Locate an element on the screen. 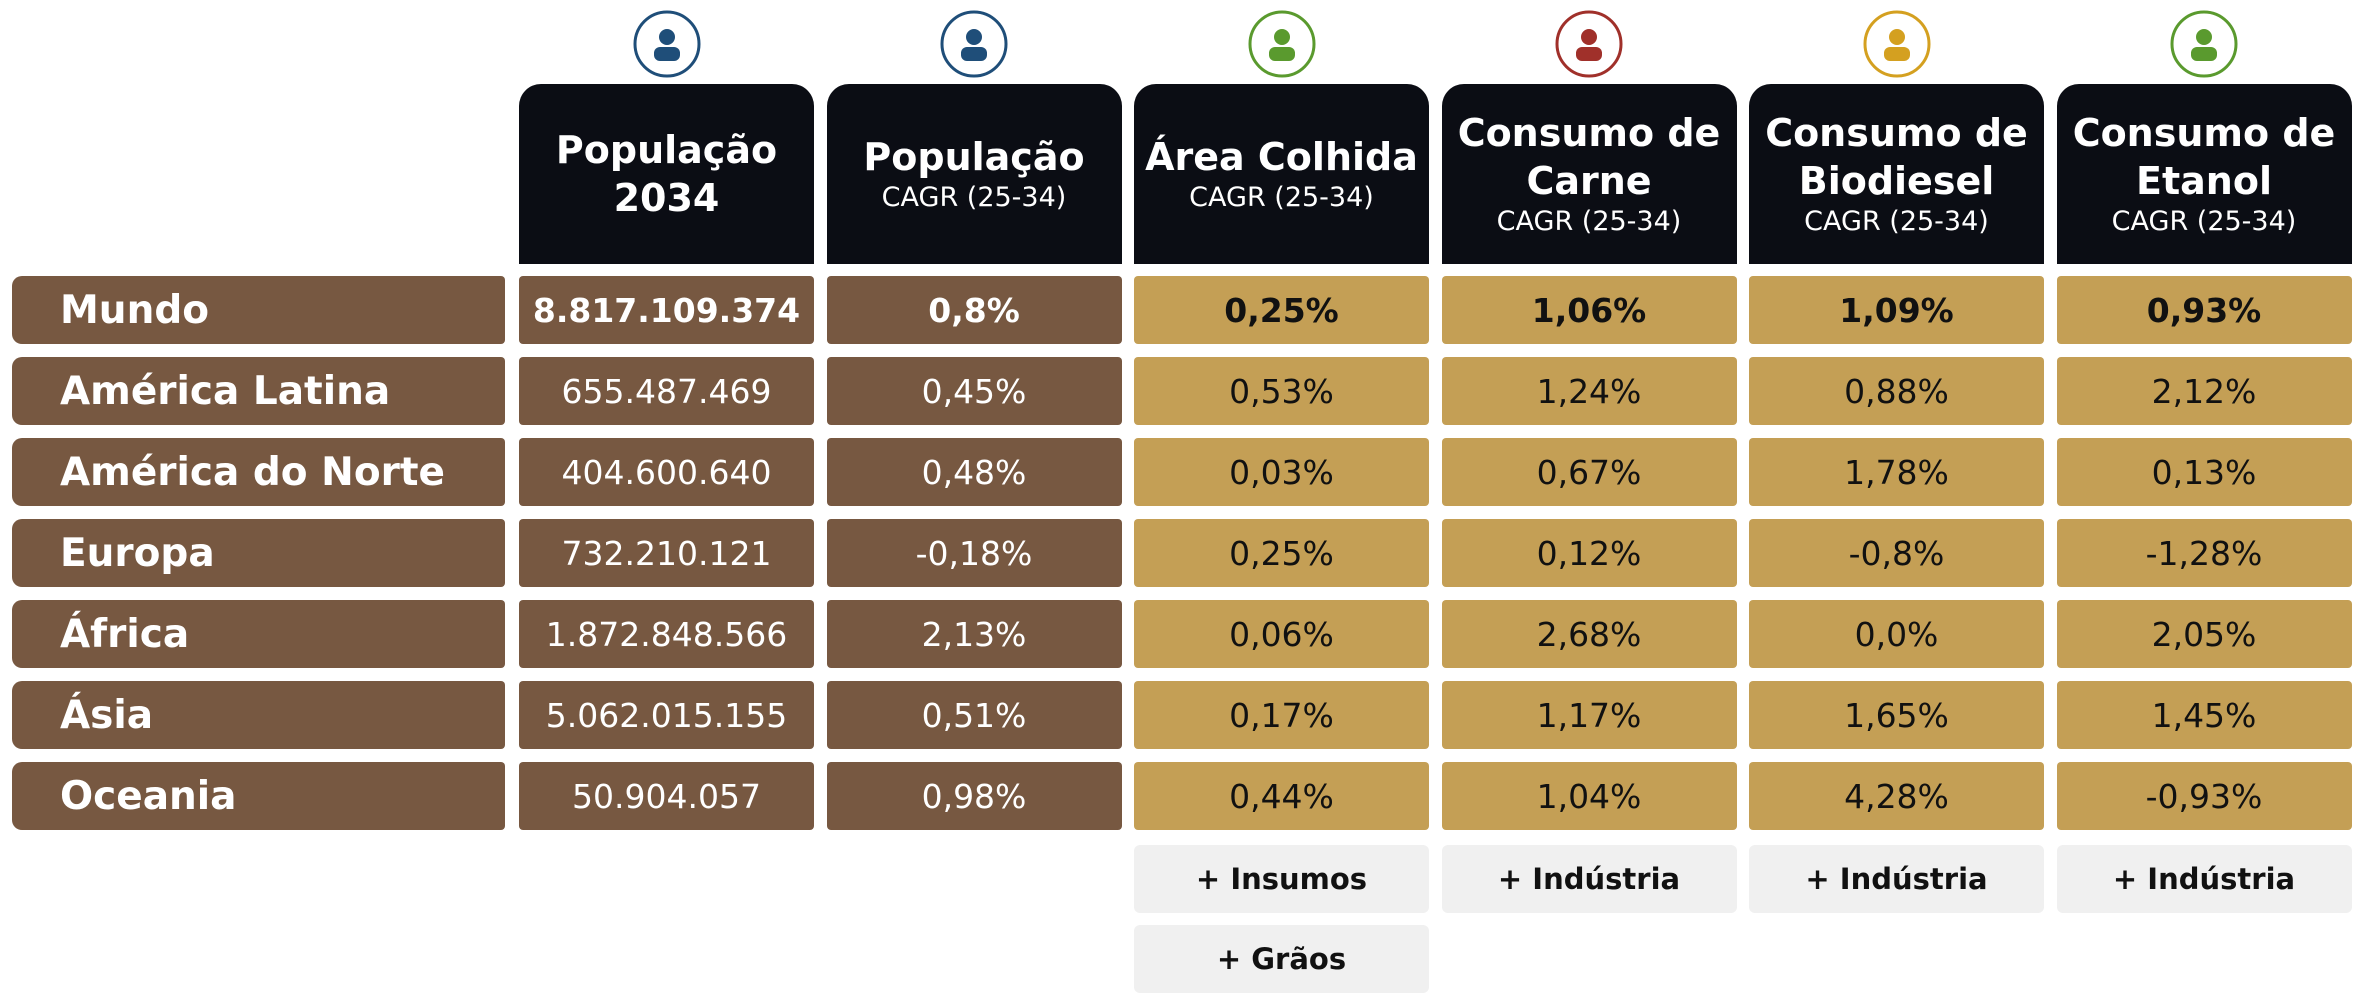  value-cell: 8.817.109.374 is located at coordinates (666, 310).